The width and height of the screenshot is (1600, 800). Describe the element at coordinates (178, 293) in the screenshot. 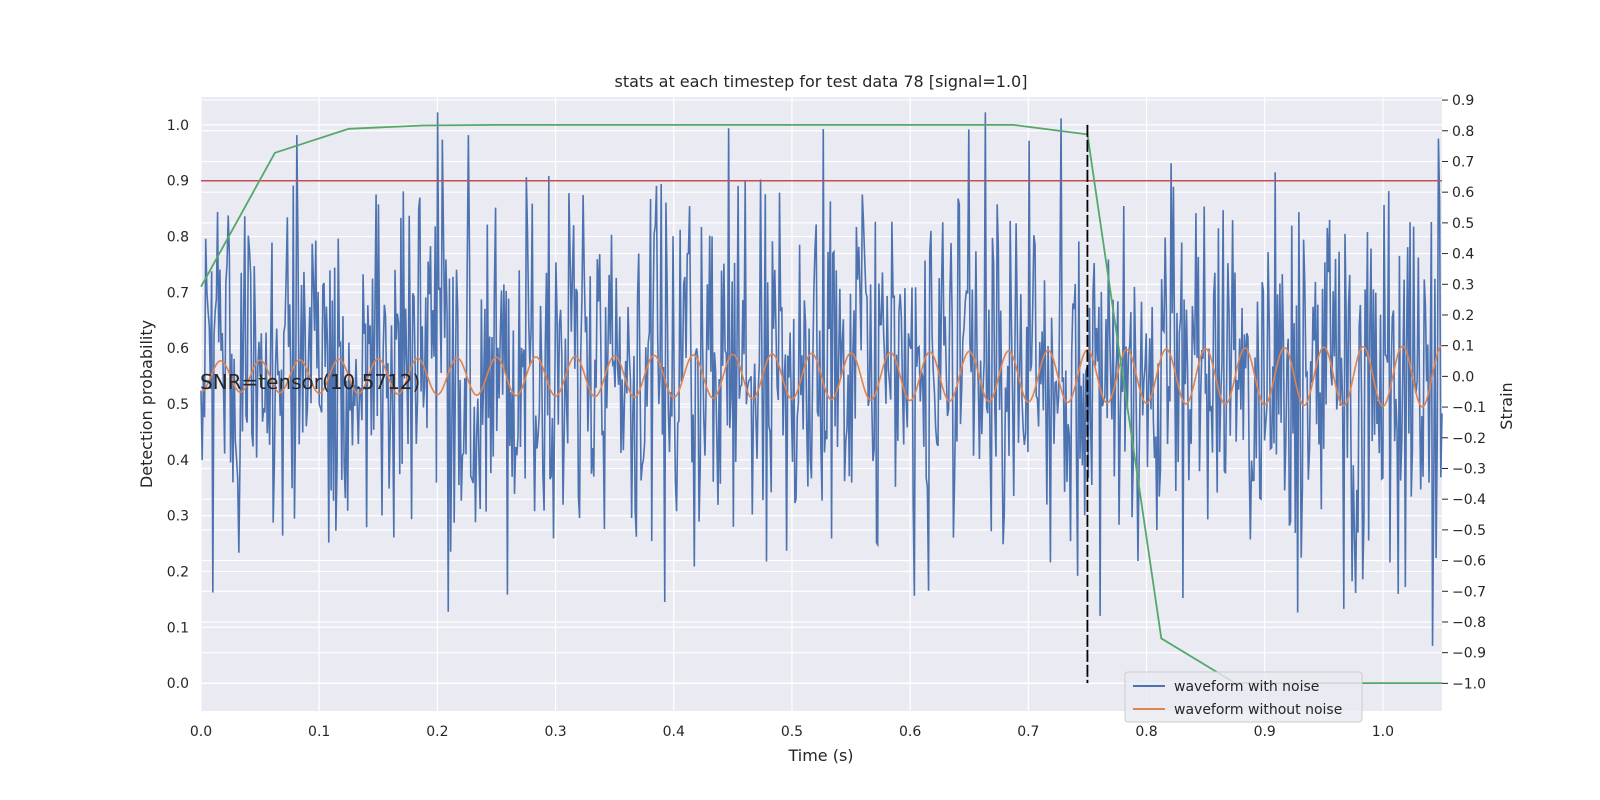

I see `y-left-tick-label: 0.7` at that location.